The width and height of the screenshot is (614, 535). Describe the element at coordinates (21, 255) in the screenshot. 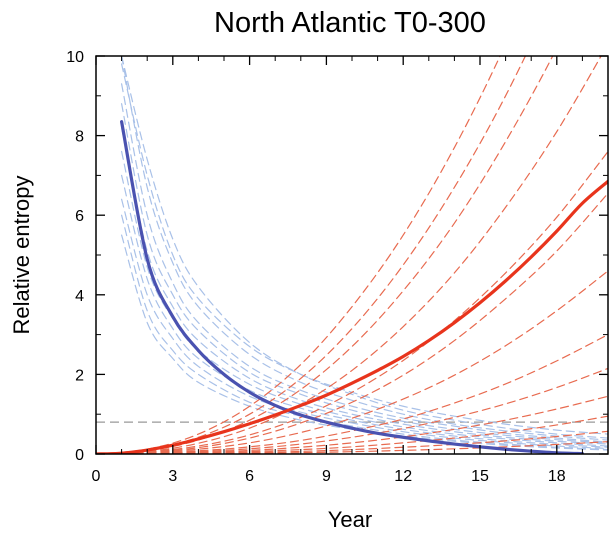

I see `y-axis-title: Relative entropy` at that location.